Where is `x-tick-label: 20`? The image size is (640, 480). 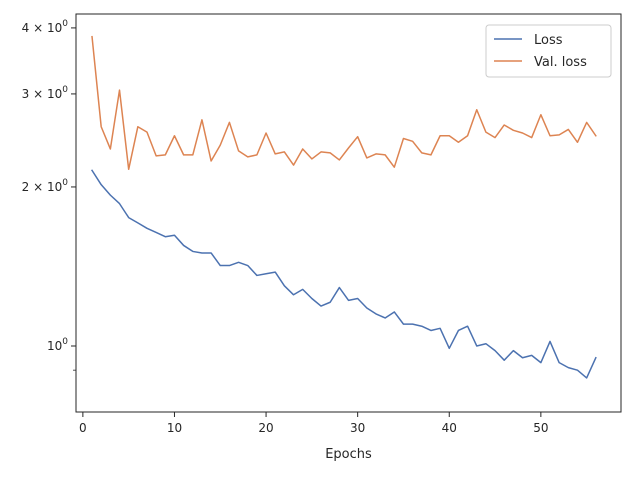 x-tick-label: 20 is located at coordinates (265, 428).